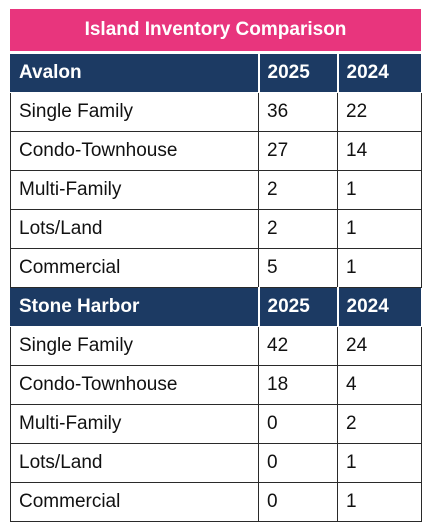 The image size is (433, 527). I want to click on data-row: Single Family 42 24, so click(216, 346).